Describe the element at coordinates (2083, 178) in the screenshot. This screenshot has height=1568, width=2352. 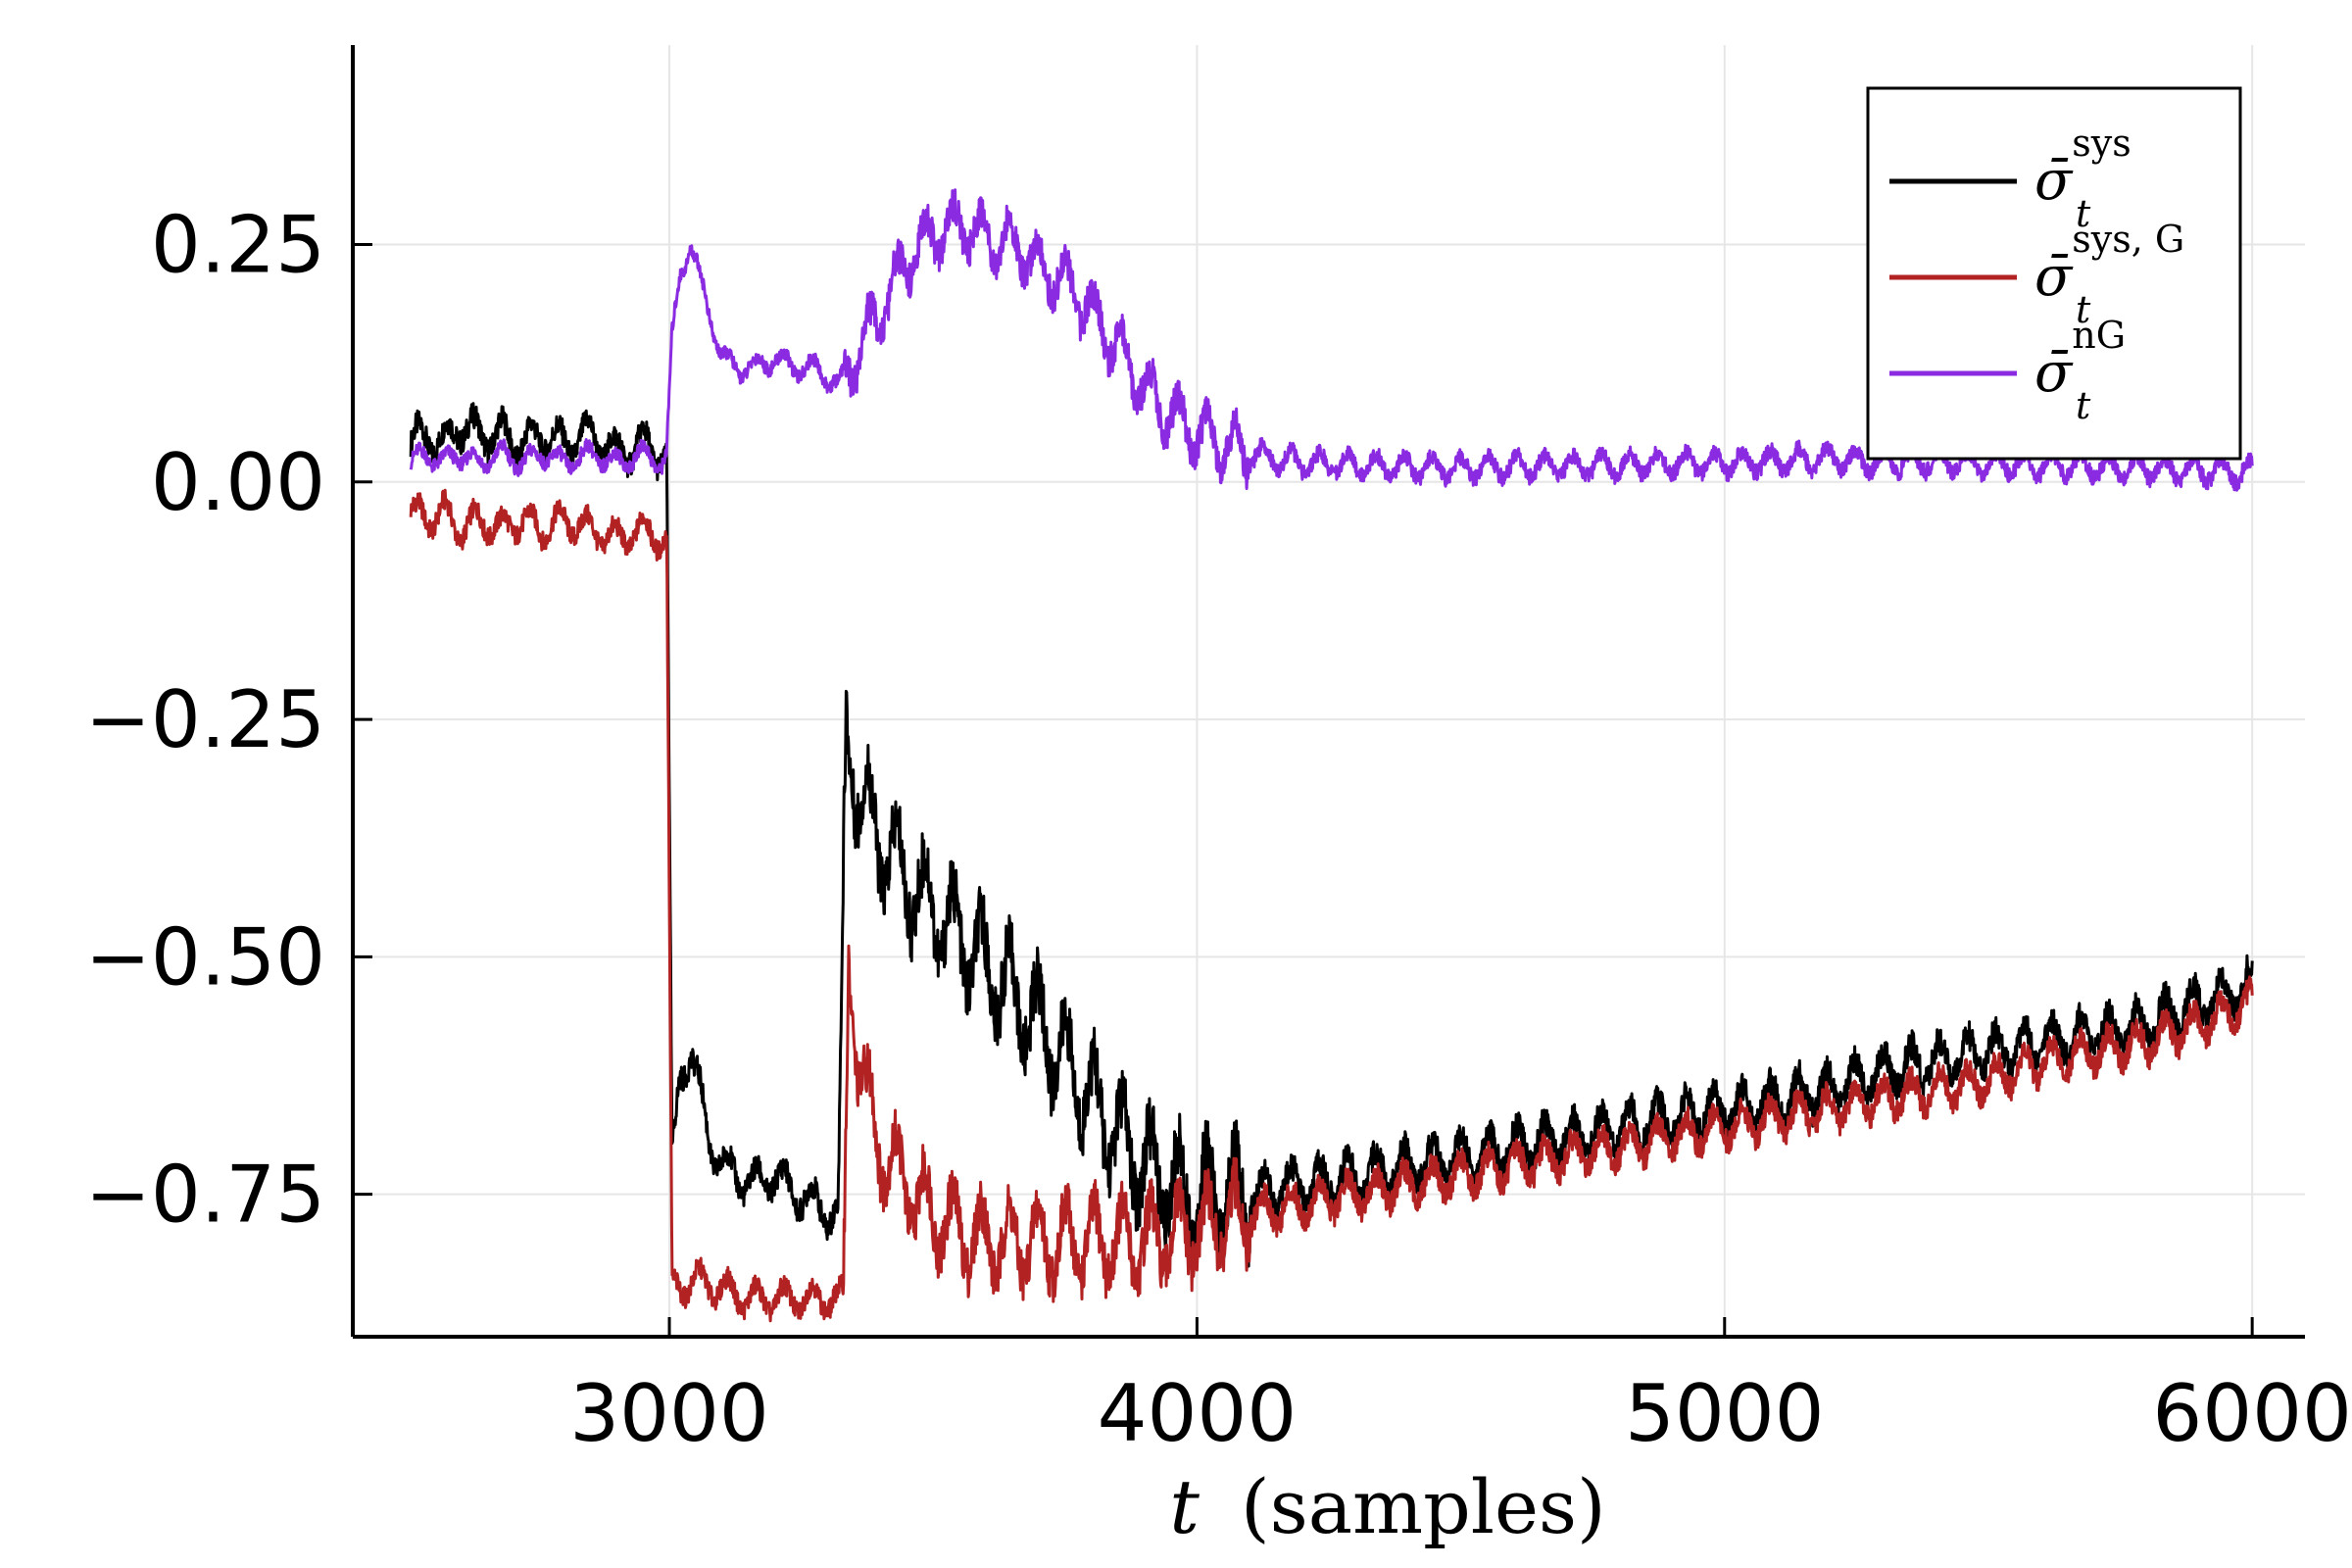
I see `legend-label-1: σ̄sys t` at that location.